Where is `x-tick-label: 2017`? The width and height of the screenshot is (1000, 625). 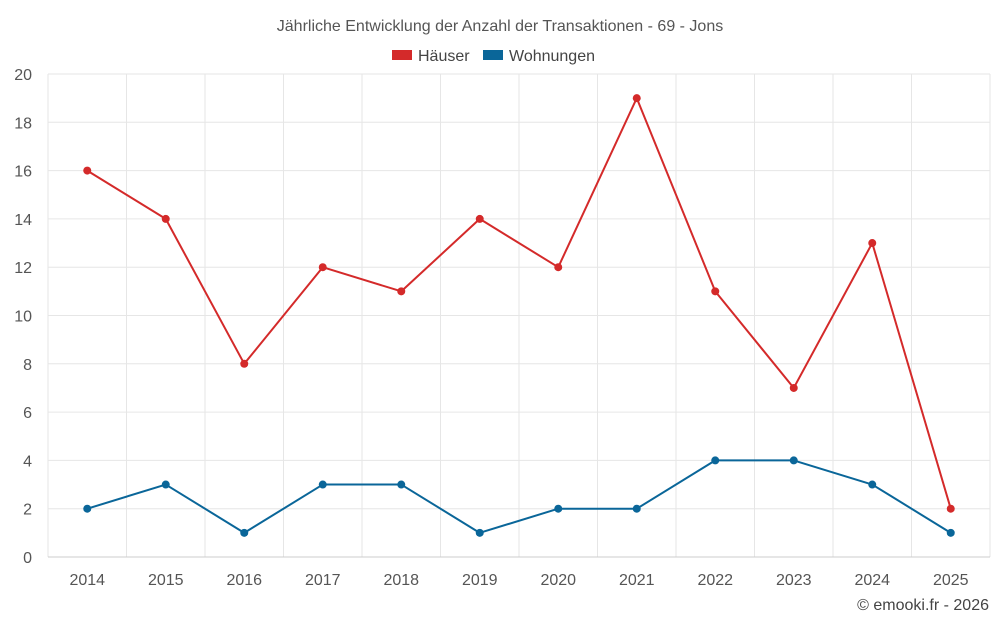 x-tick-label: 2017 is located at coordinates (323, 580).